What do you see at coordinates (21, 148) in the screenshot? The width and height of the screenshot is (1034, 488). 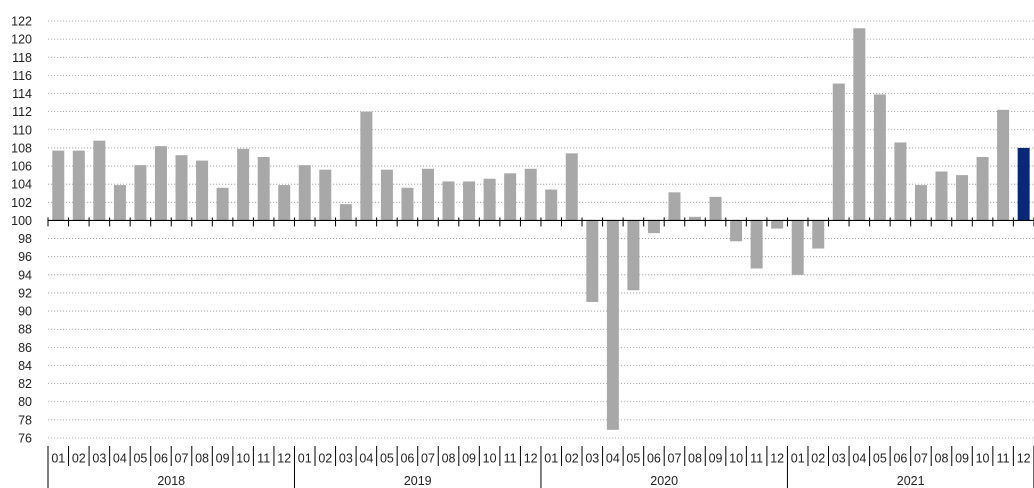 I see `y-tick-label: 108` at bounding box center [21, 148].